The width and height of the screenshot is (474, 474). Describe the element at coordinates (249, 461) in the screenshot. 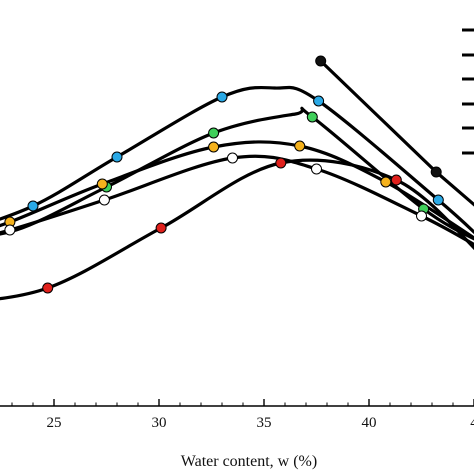

I see `x-axis-title: Water content, w (%)` at that location.